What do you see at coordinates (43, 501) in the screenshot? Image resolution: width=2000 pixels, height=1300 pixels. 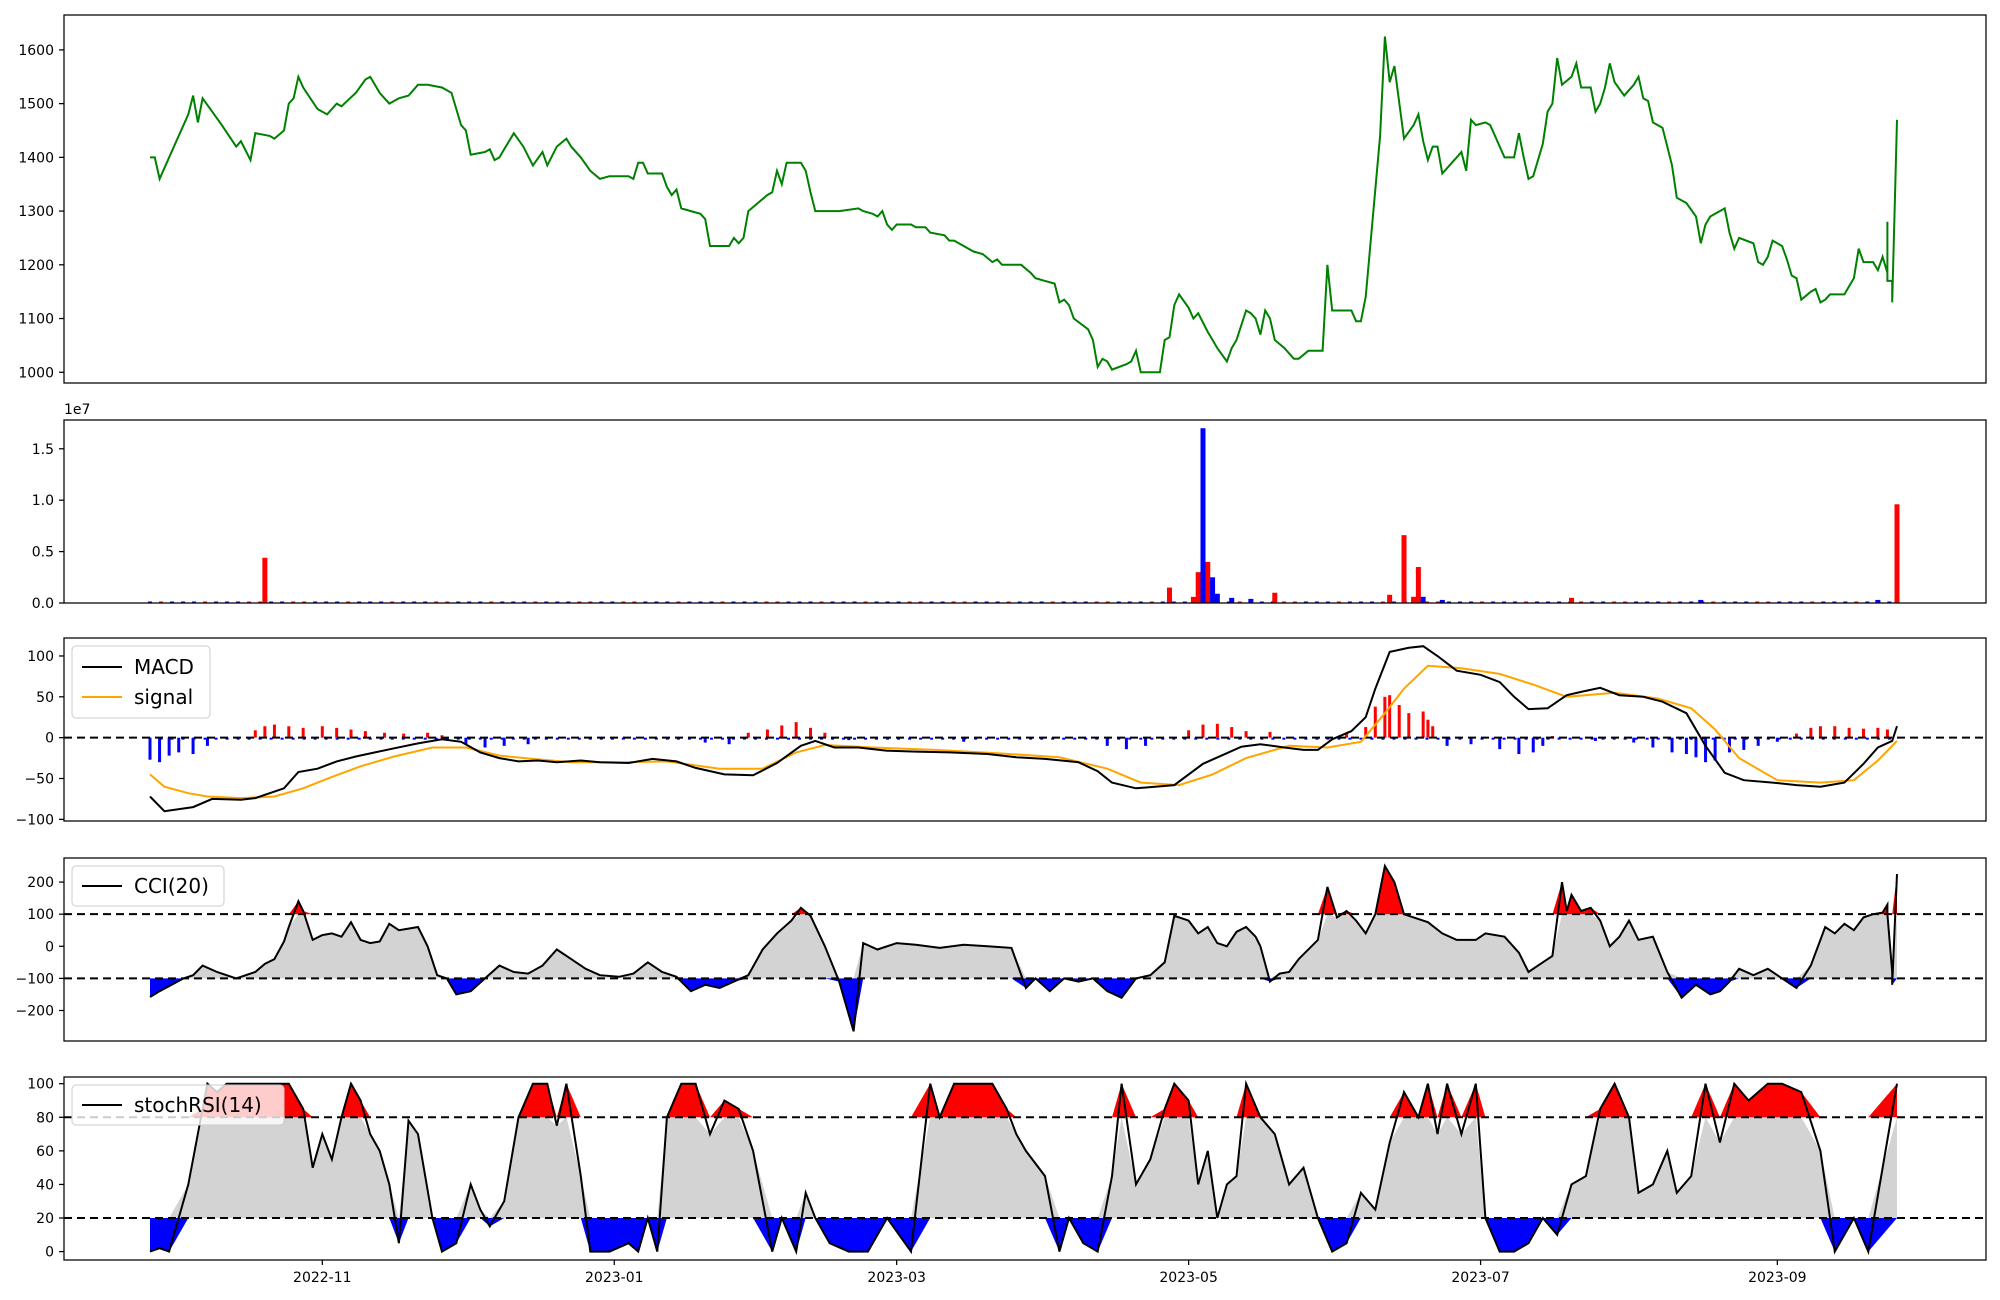 I see `y-tick-label: 1.0` at bounding box center [43, 501].